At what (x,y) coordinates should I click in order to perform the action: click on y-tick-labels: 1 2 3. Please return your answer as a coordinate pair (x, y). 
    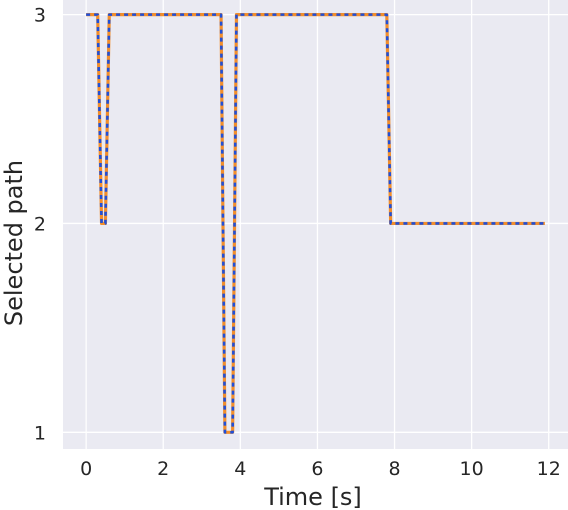
    Looking at the image, I should click on (40, 225).